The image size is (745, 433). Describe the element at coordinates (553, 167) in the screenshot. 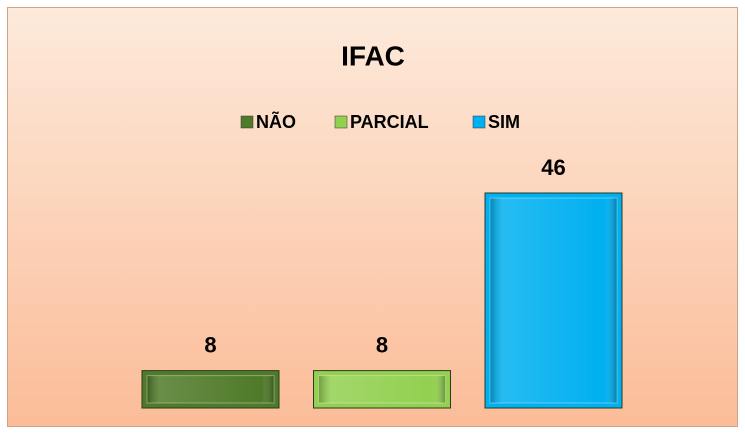

I see `data-label: 46` at that location.